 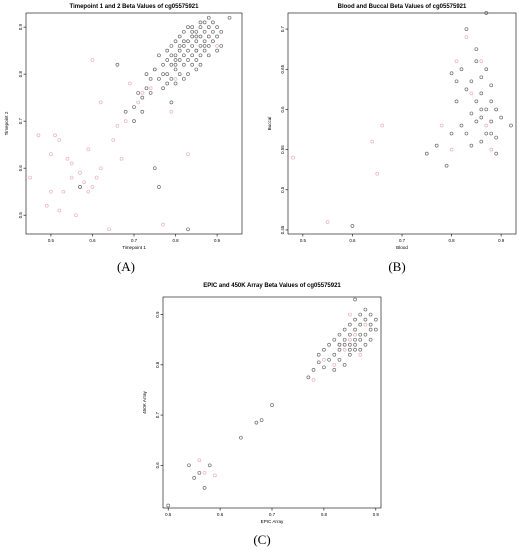 What do you see at coordinates (157, 414) in the screenshot?
I see `y-tick-label: 0.7` at bounding box center [157, 414].